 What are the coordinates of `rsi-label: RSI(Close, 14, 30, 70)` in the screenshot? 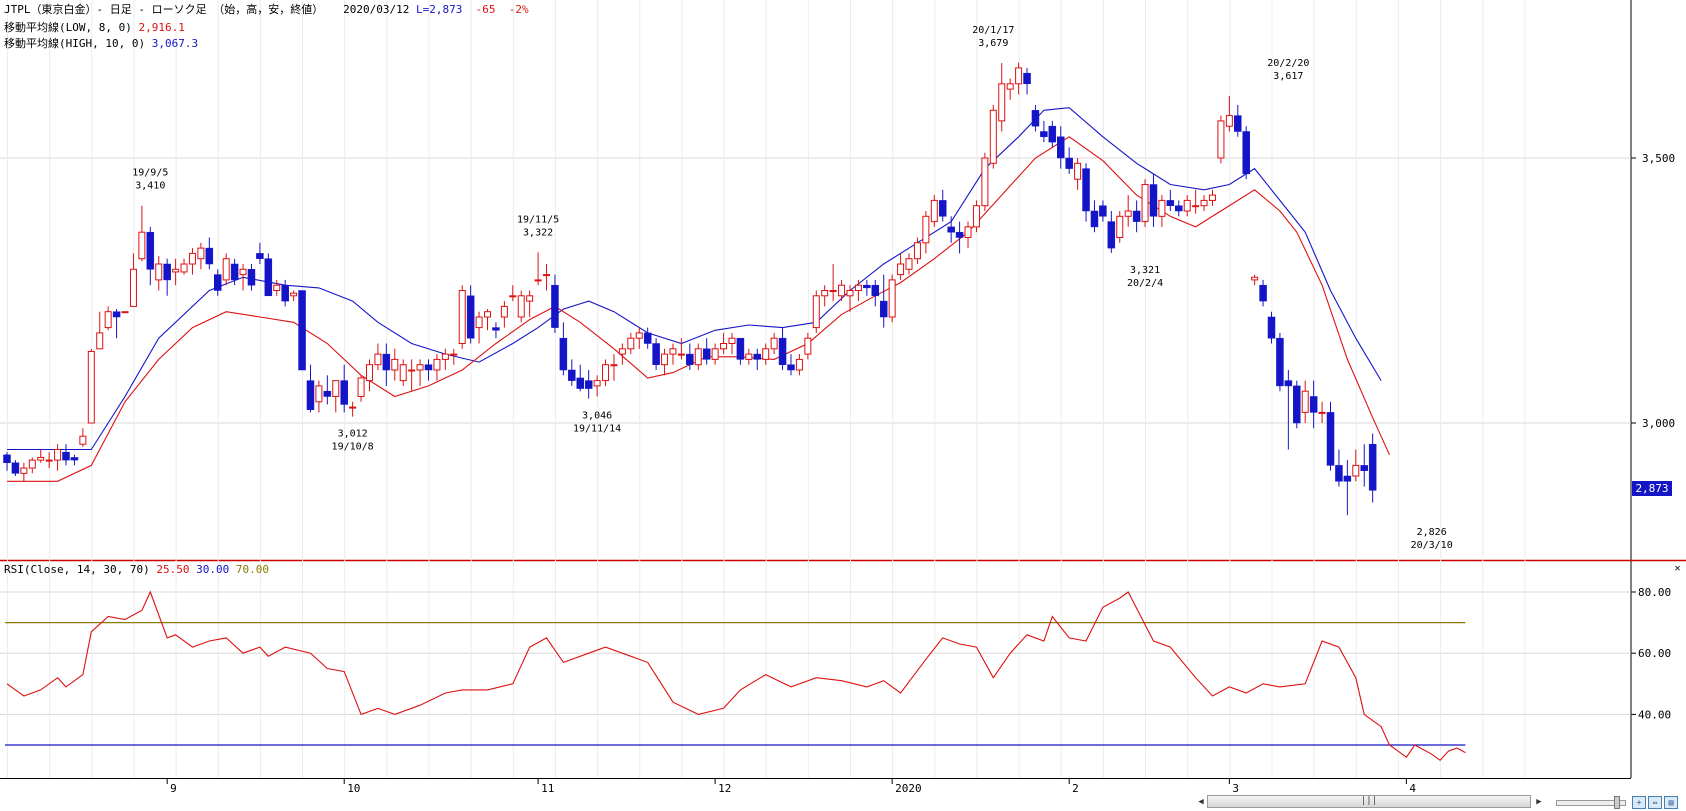 It's located at (77, 569).